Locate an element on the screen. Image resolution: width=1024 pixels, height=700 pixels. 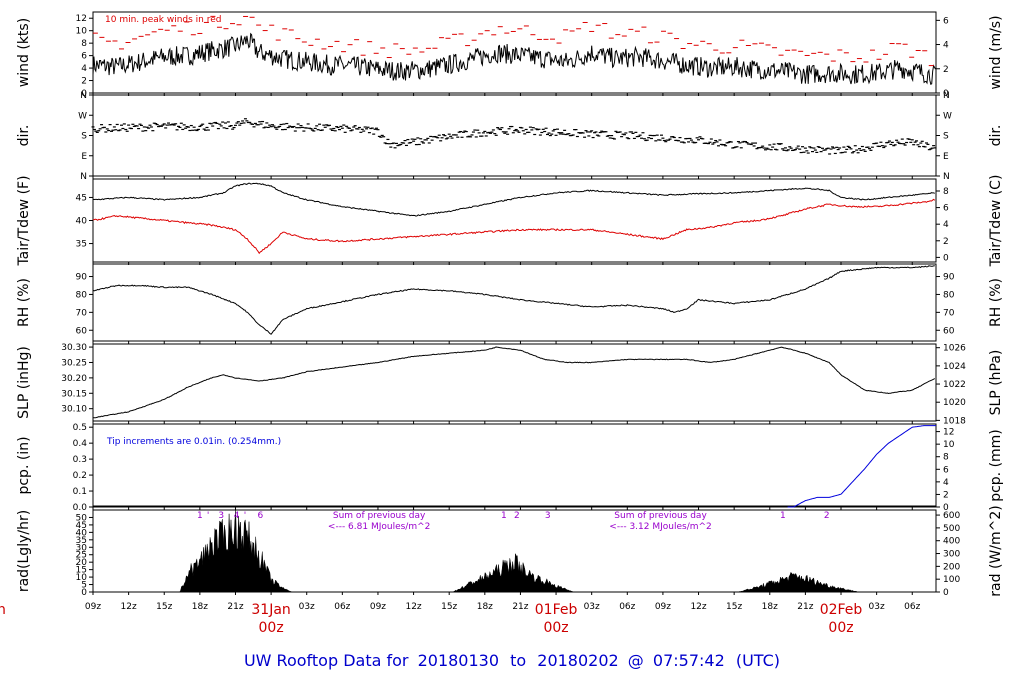
slp-ytick-left: 30.15 is located at coordinates (74, 394).